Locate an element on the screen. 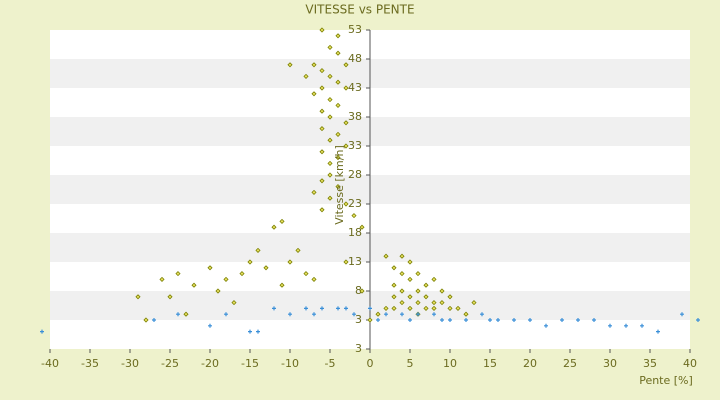 The width and height of the screenshot is (720, 400). y-tick-label: 53 is located at coordinates (355, 29).